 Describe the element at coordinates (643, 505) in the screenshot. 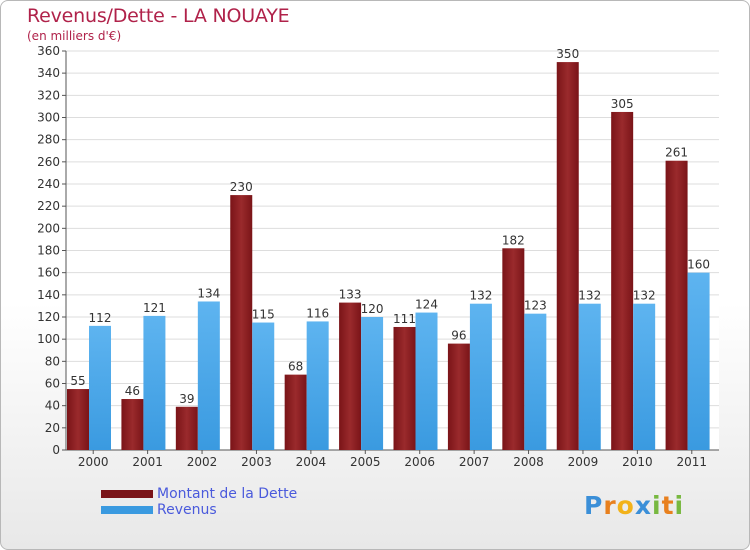

I see `logo-letter: x` at that location.